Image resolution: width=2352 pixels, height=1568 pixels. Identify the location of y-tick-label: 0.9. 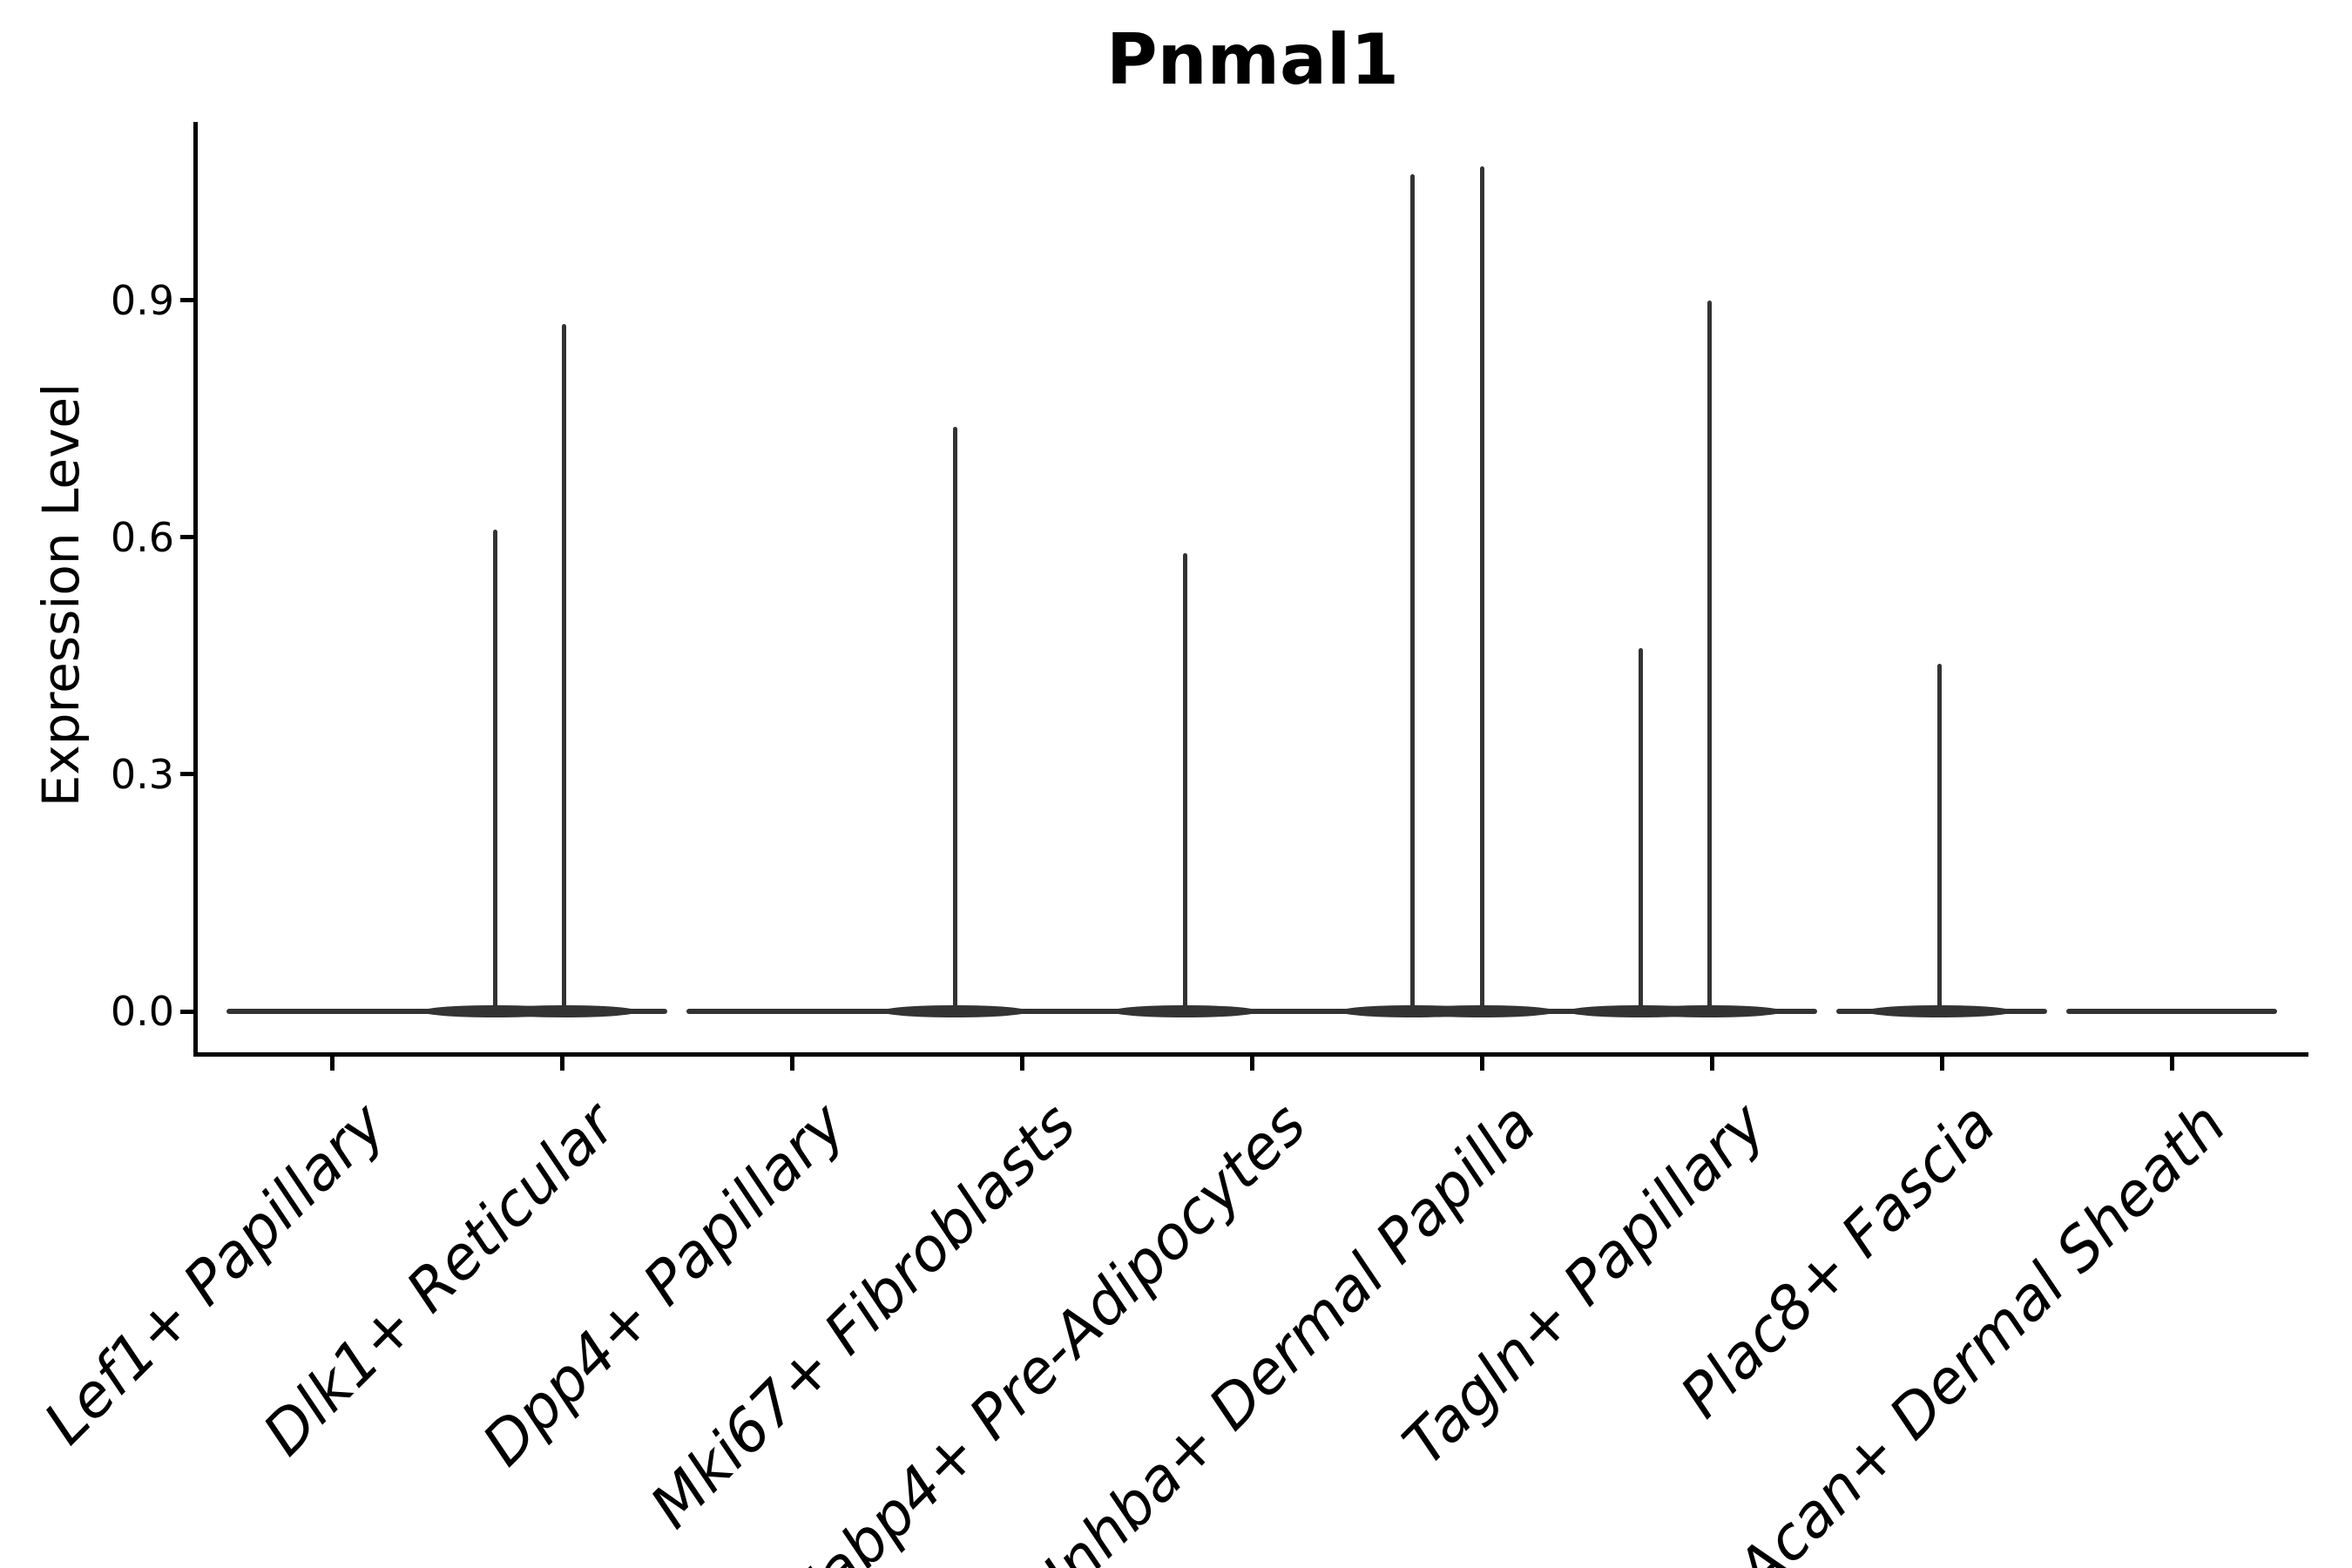
(142, 300).